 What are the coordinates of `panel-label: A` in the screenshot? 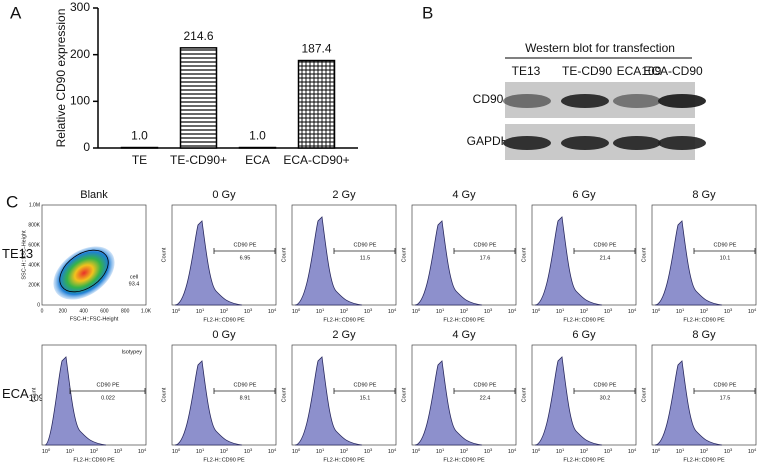 It's located at (16, 12).